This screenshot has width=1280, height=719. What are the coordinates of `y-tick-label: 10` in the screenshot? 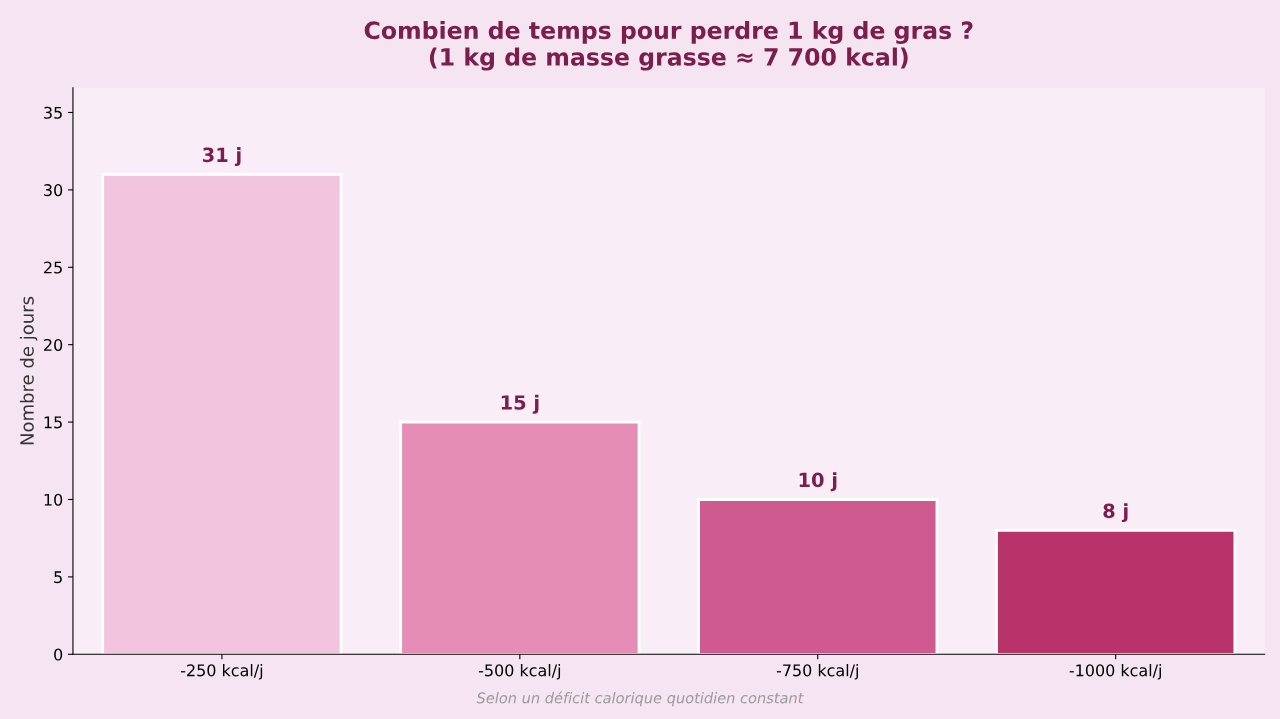 It's located at (53, 499).